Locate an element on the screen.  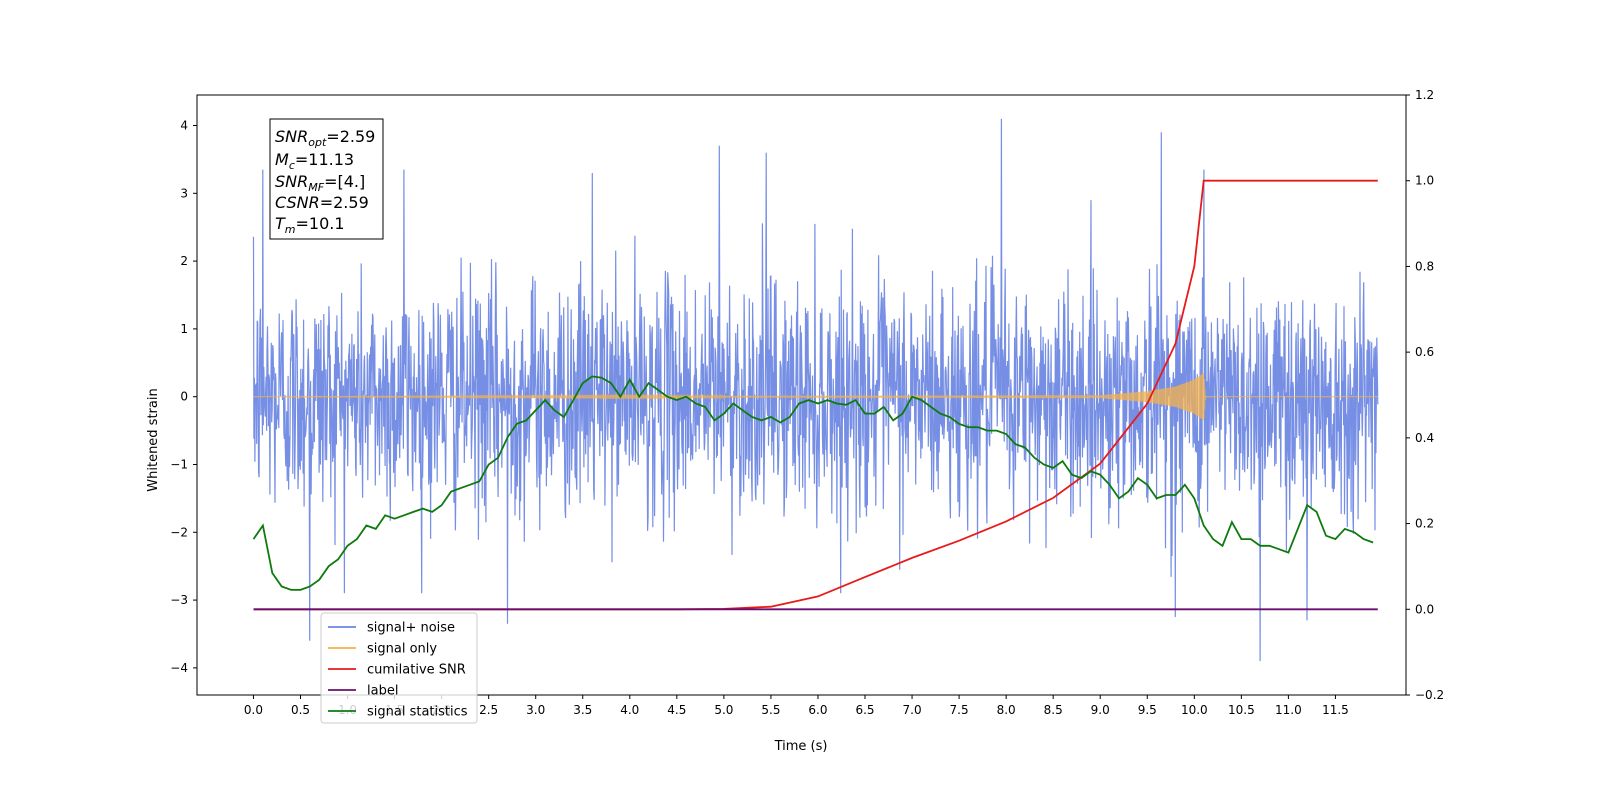
x-tick-label: 6.5 is located at coordinates (864, 710).